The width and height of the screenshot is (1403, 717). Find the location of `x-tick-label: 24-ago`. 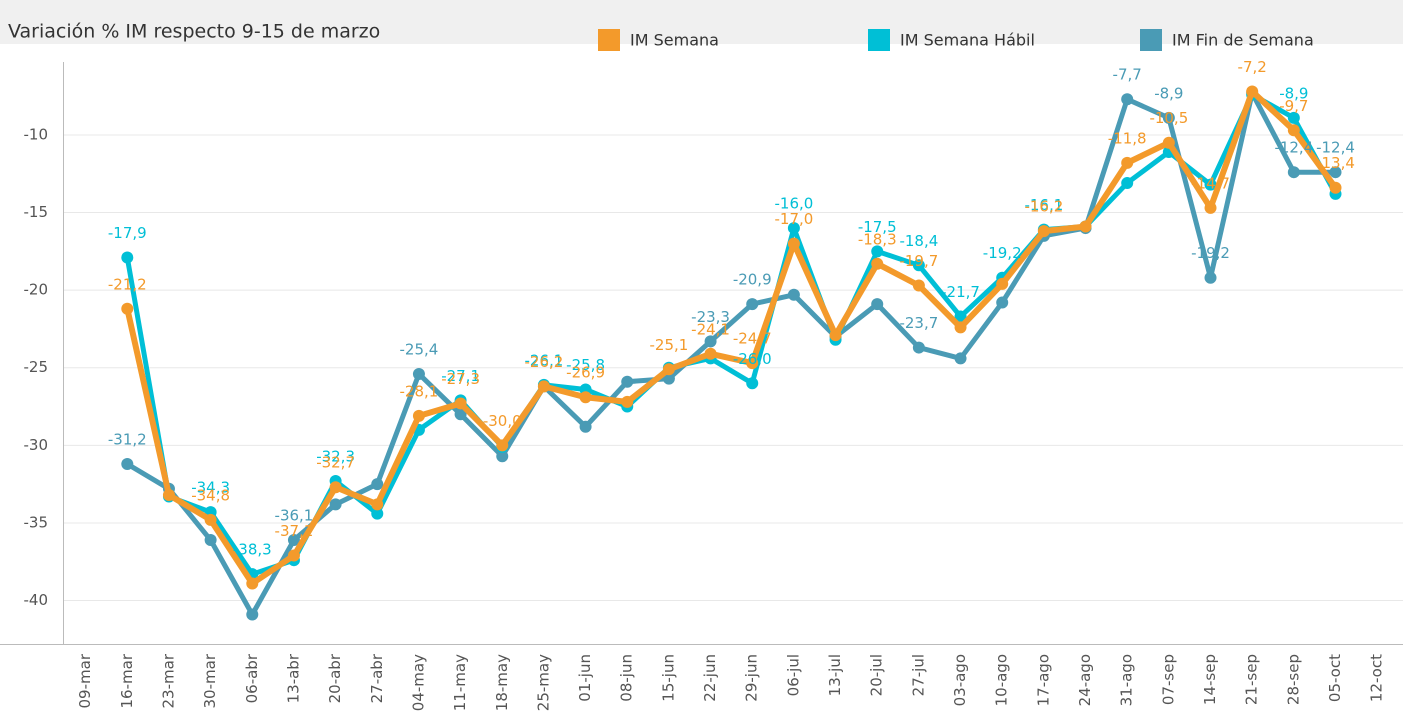

x-tick-label: 24-ago is located at coordinates (1085, 680).